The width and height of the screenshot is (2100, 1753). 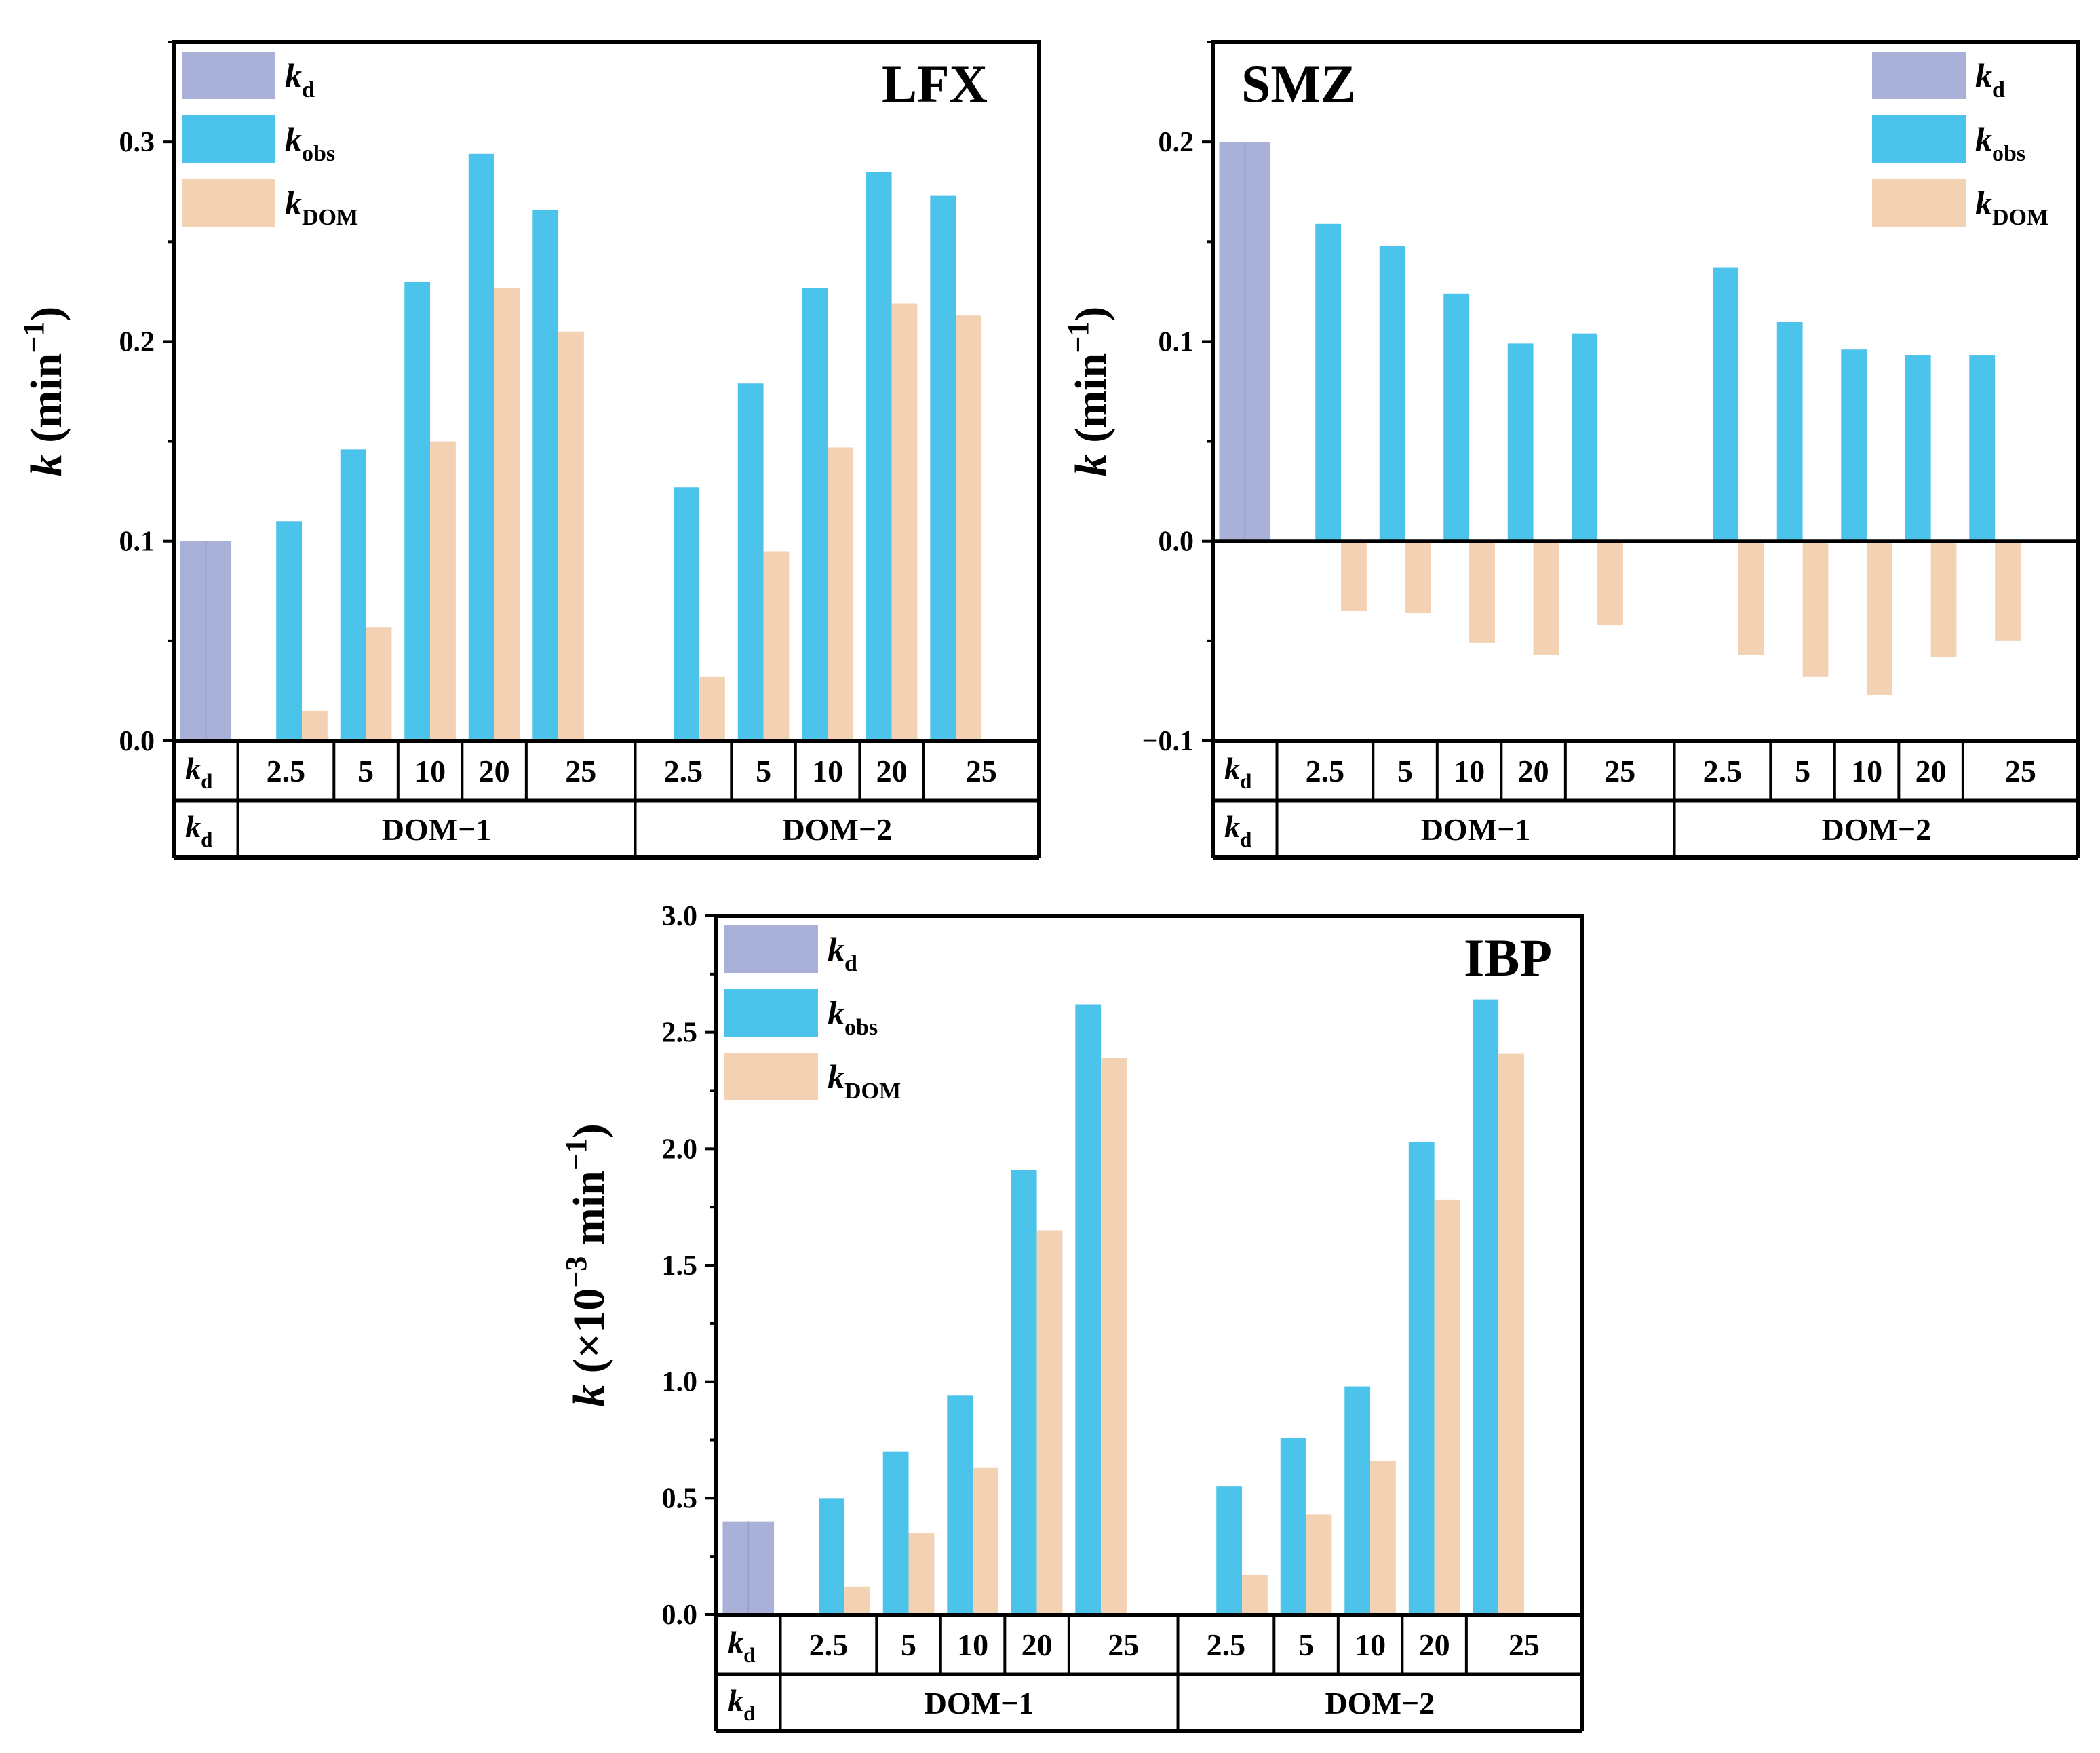 I want to click on chart-title: SMZ, so click(x=1298, y=83).